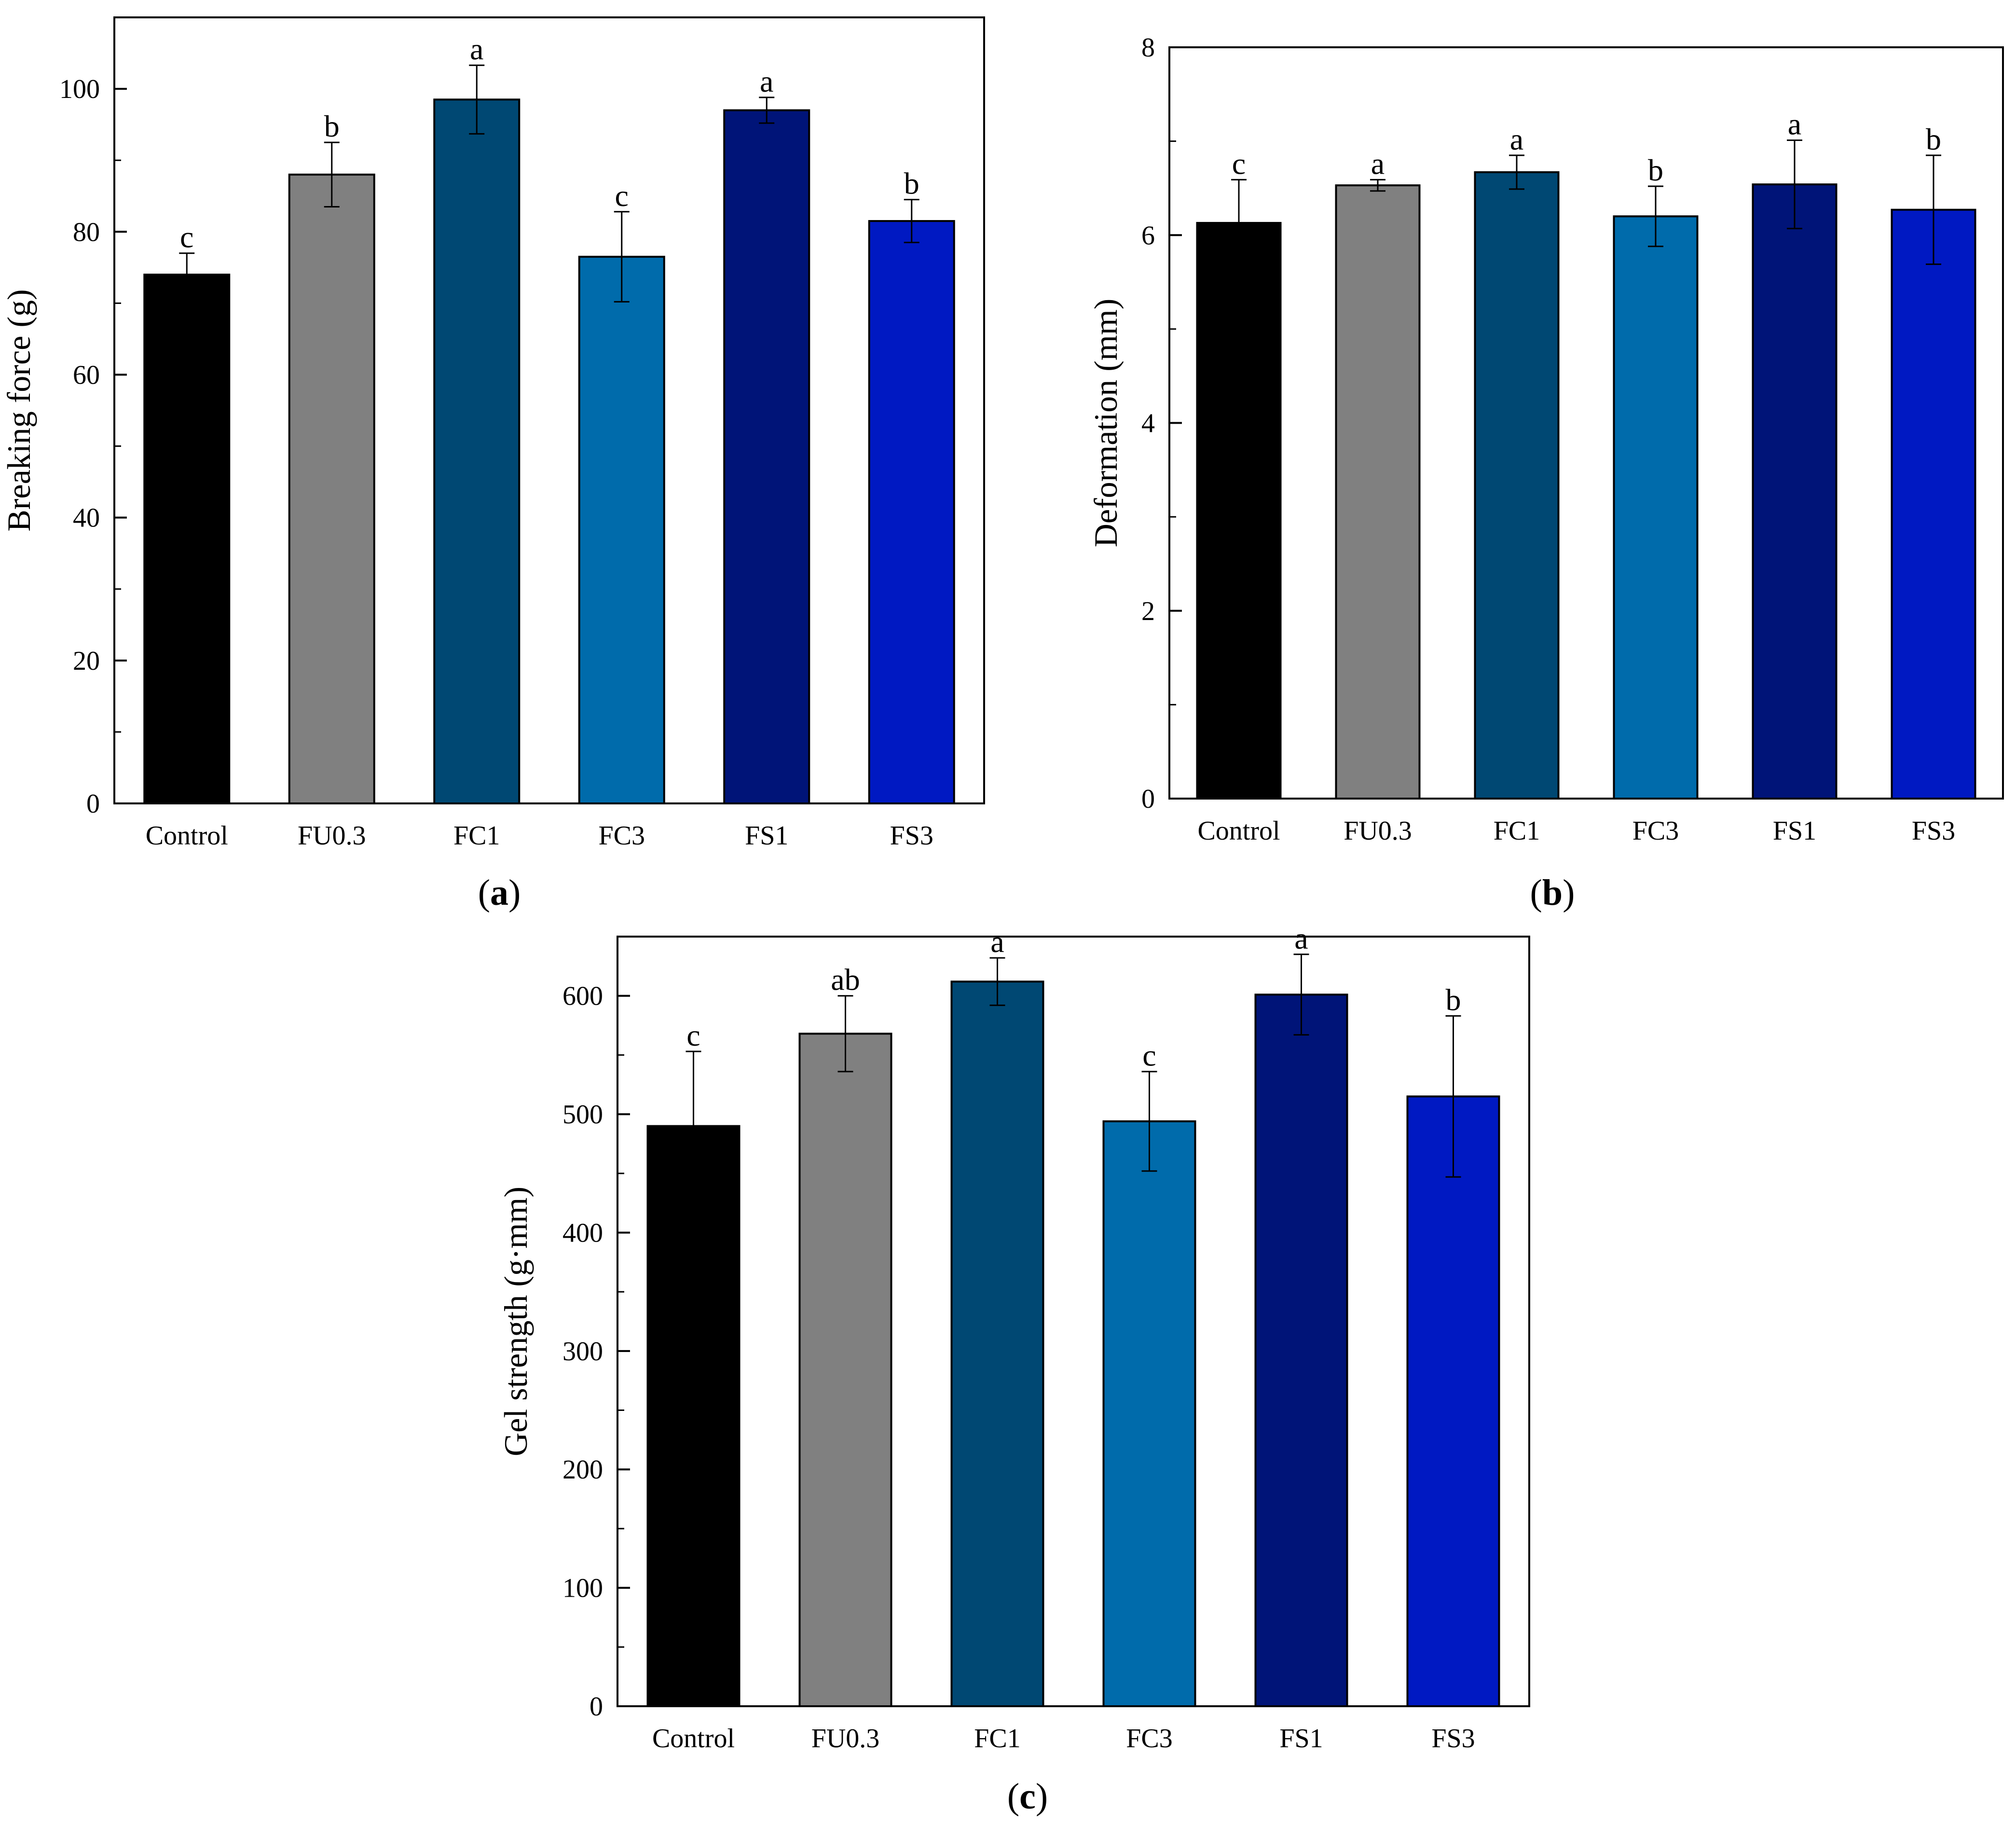 The width and height of the screenshot is (2016, 1823). I want to click on panel-letter: b, so click(1552, 892).